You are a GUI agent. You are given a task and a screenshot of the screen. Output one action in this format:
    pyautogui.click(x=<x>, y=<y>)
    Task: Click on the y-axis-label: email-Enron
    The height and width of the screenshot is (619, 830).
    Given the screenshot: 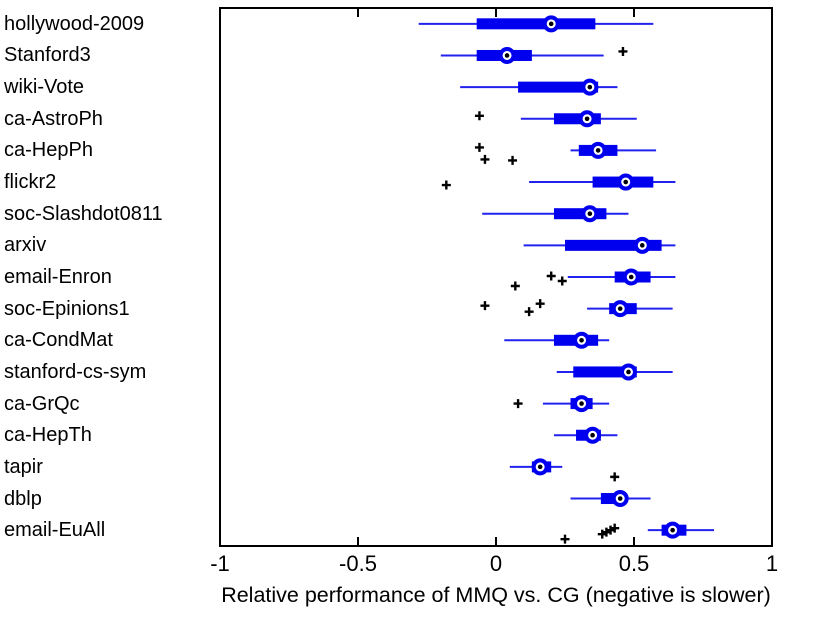 What is the action you would take?
    pyautogui.click(x=58, y=277)
    